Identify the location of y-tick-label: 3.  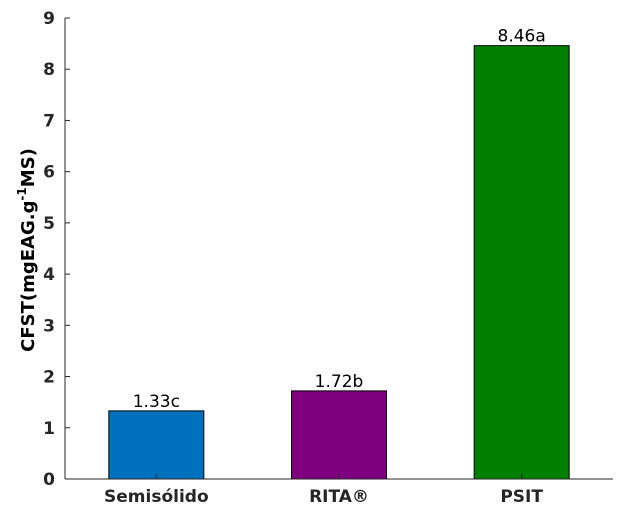
(49, 326).